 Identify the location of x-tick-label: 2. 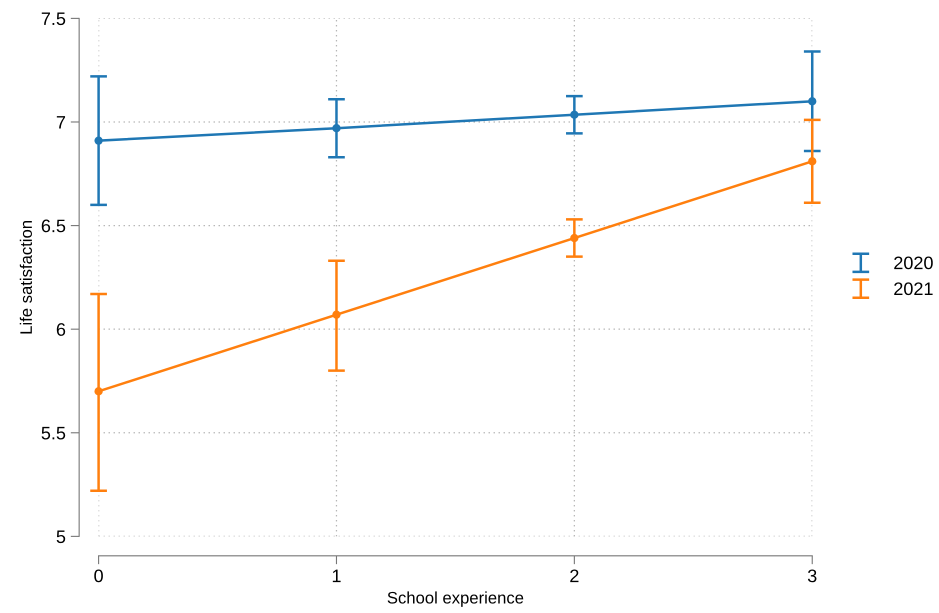
(574, 575).